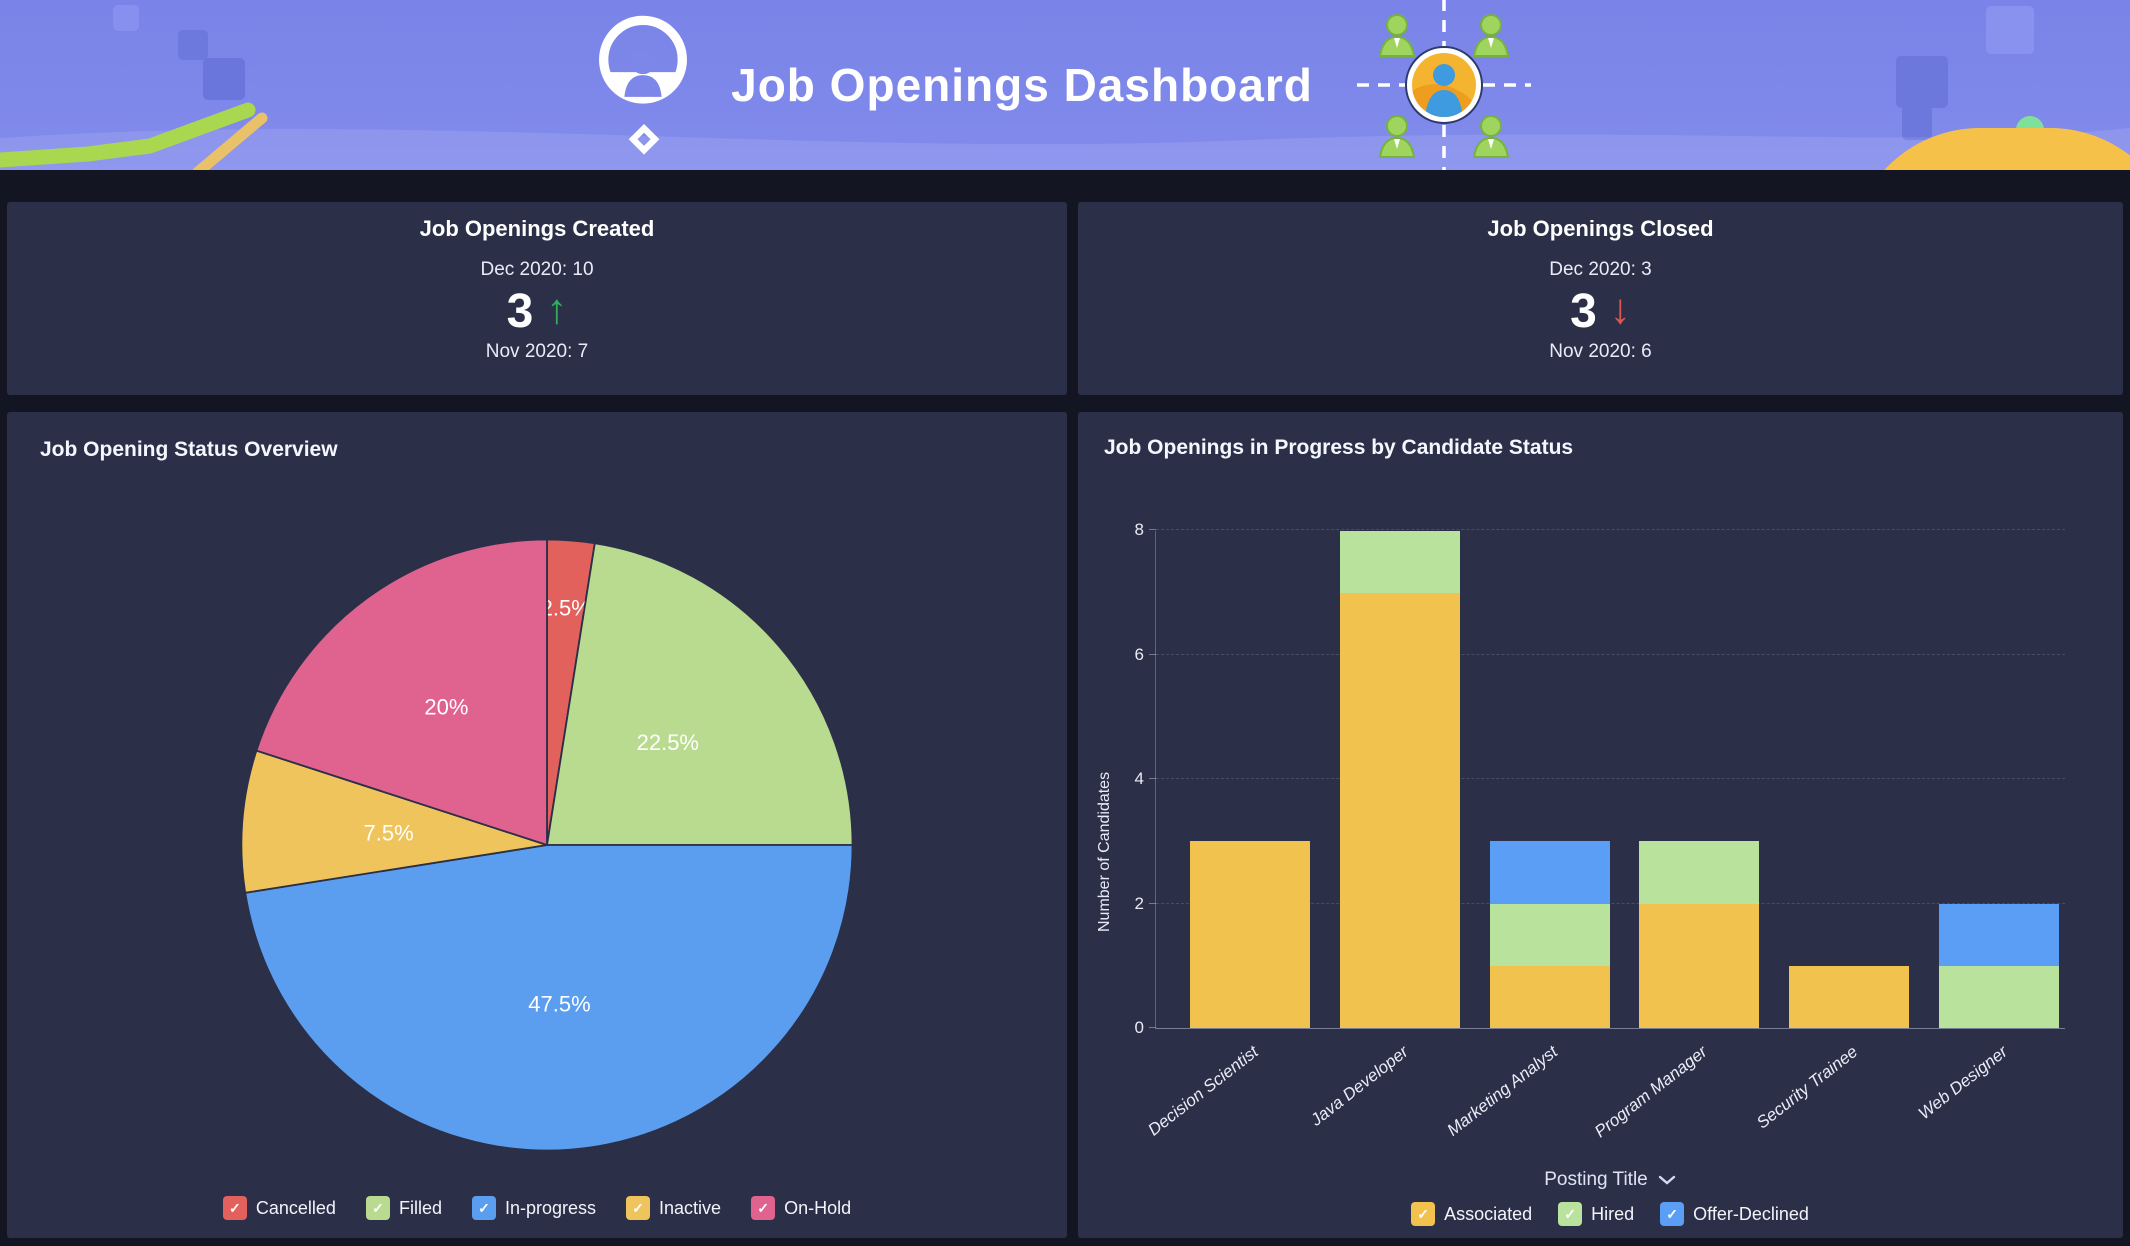  I want to click on posting-title-dropdown: Posting Title, so click(1610, 1180).